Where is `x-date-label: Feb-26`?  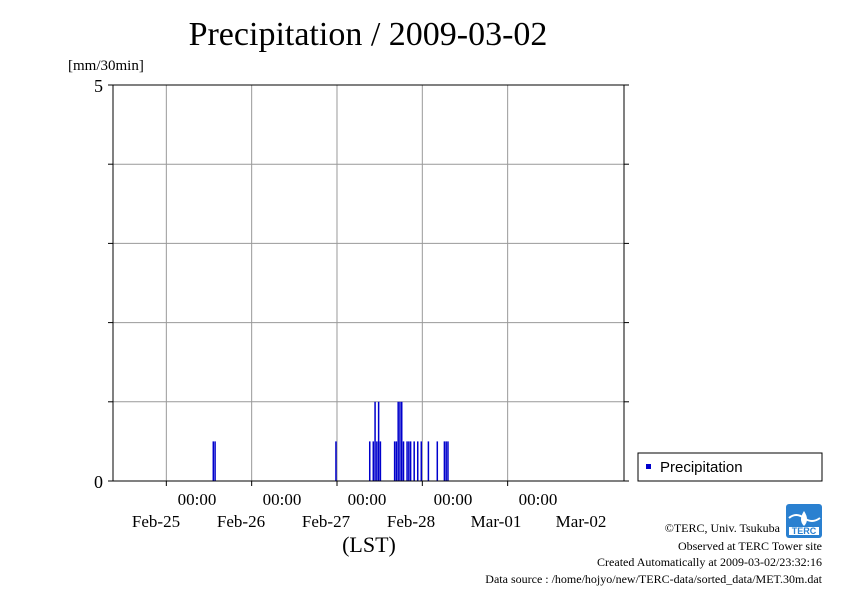 x-date-label: Feb-26 is located at coordinates (241, 521).